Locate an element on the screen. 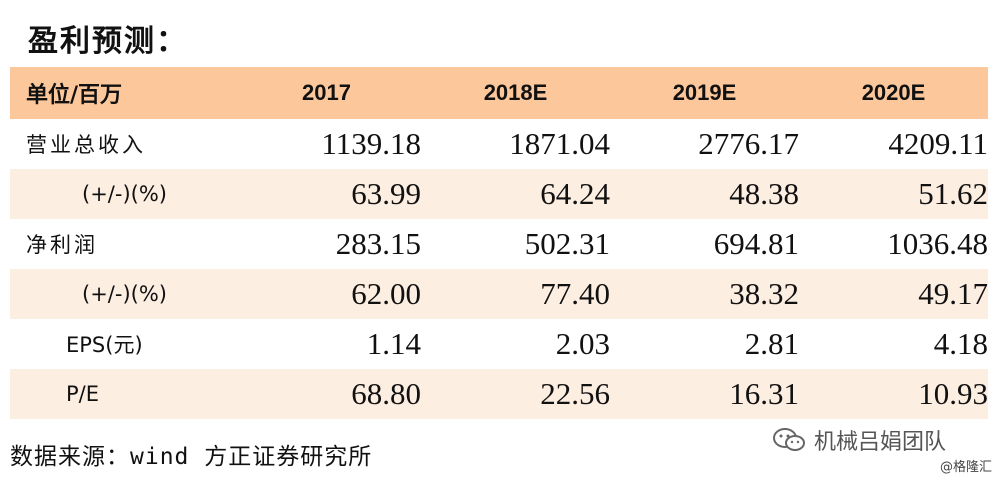 Image resolution: width=1000 pixels, height=481 pixels. watermark-text: 机械吕娟团队 is located at coordinates (880, 442).